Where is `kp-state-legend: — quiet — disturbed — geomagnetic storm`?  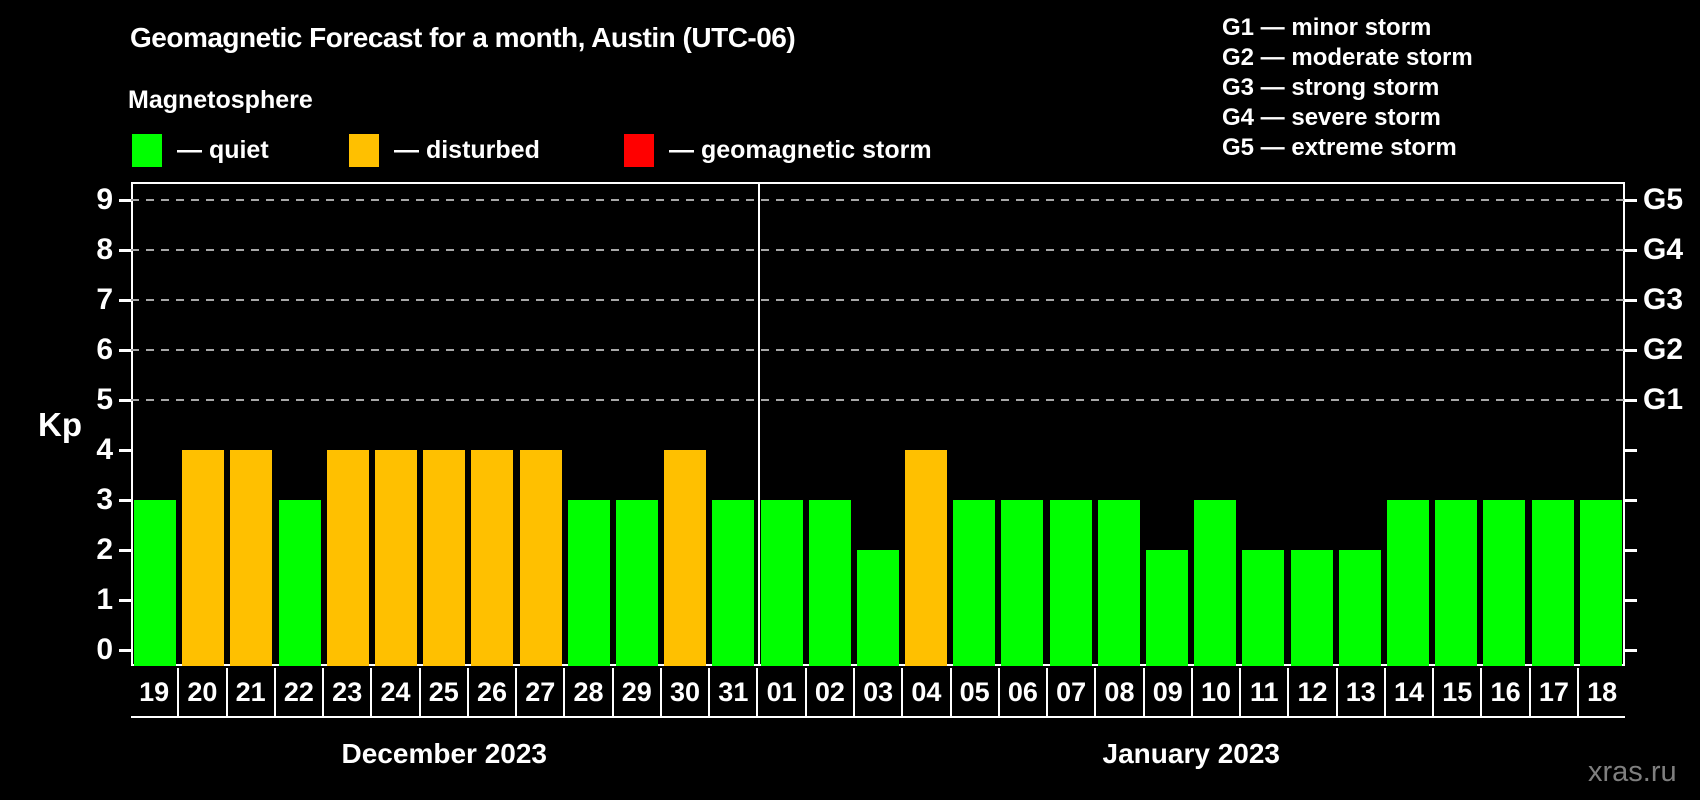
kp-state-legend: — quiet — disturbed — geomagnetic storm is located at coordinates (550, 150).